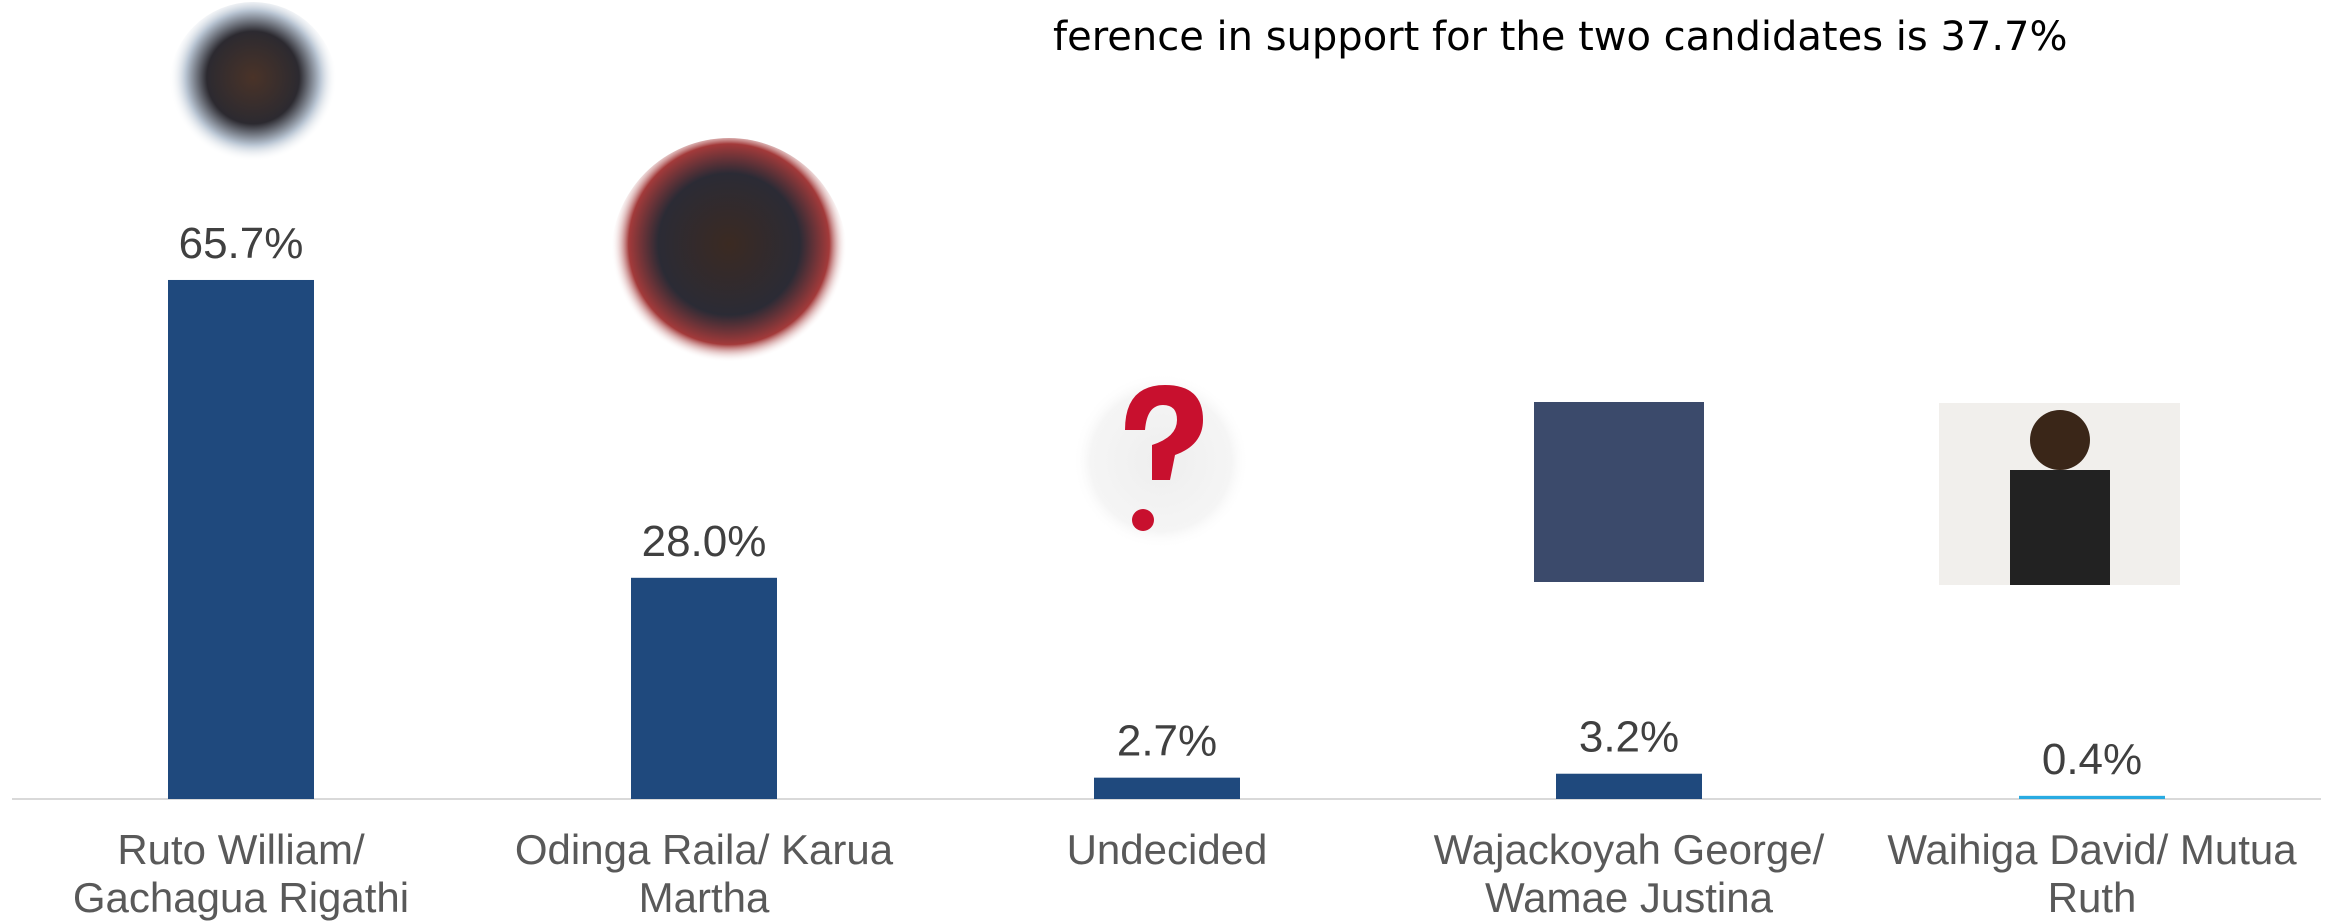  Describe the element at coordinates (704, 873) in the screenshot. I see `x-tick-label: Odinga Raila/ Karua Martha` at that location.